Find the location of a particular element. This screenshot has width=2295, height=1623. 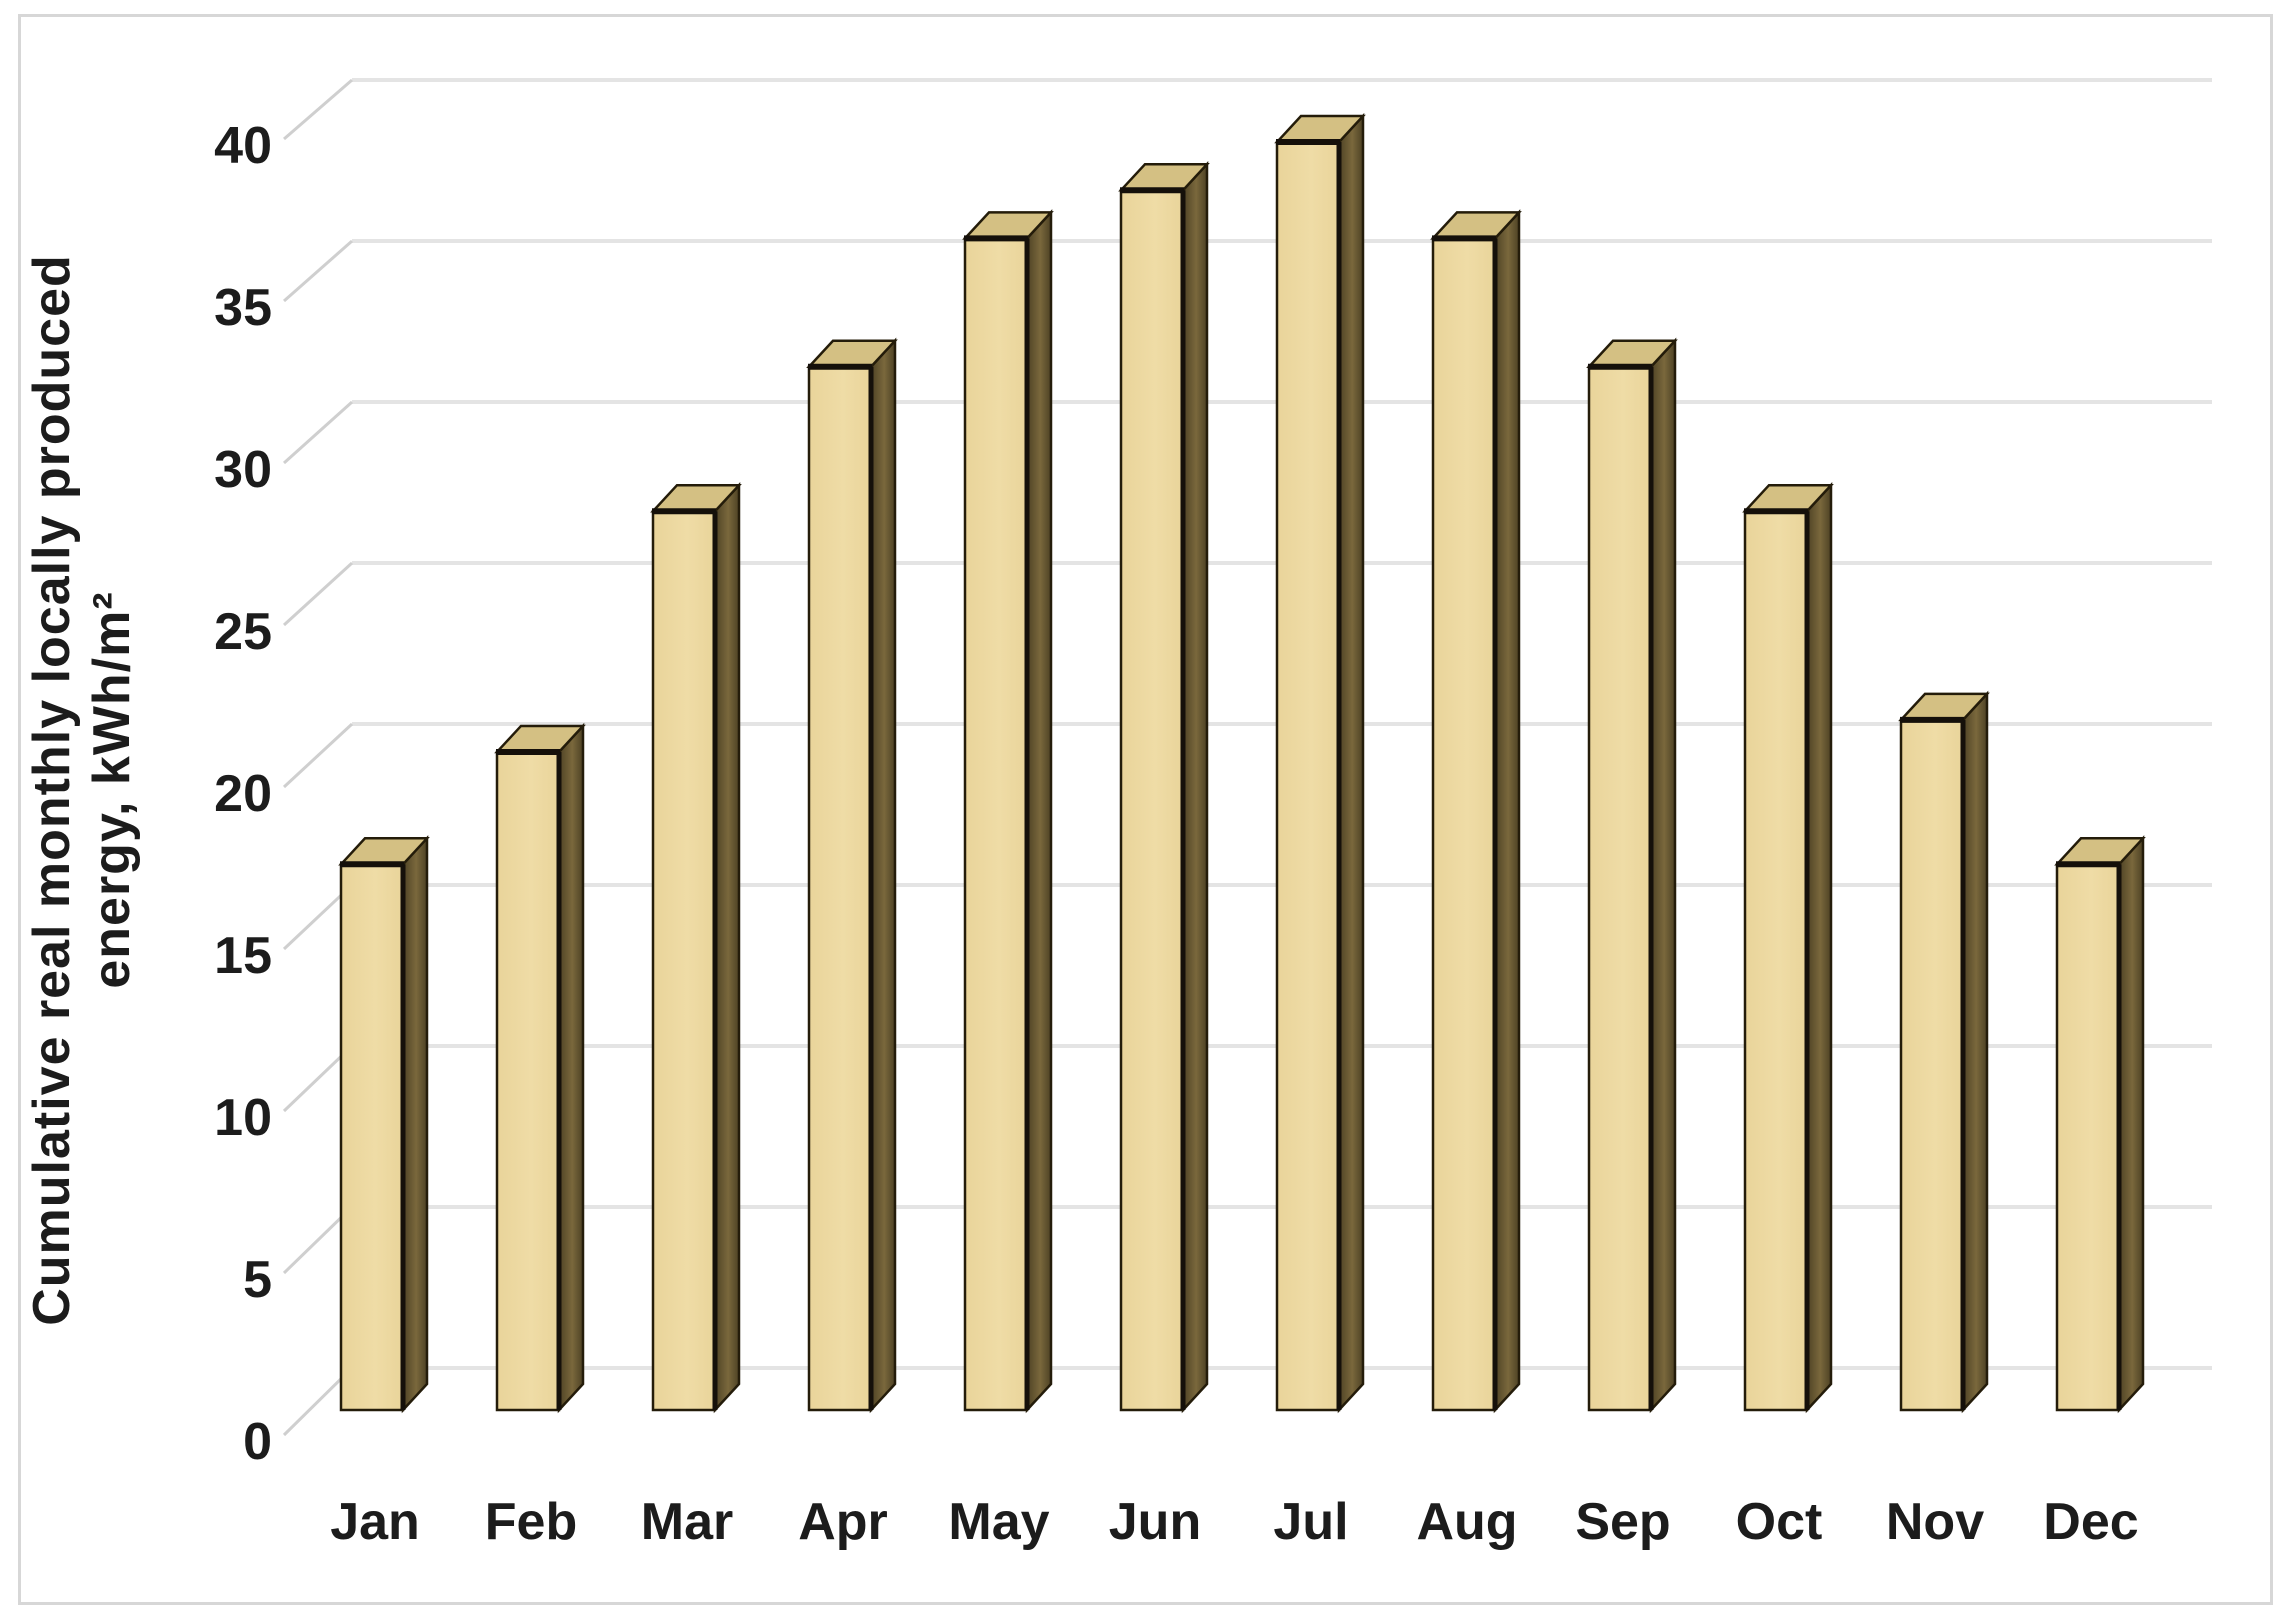

bar-nov is located at coordinates (1944, 1052).